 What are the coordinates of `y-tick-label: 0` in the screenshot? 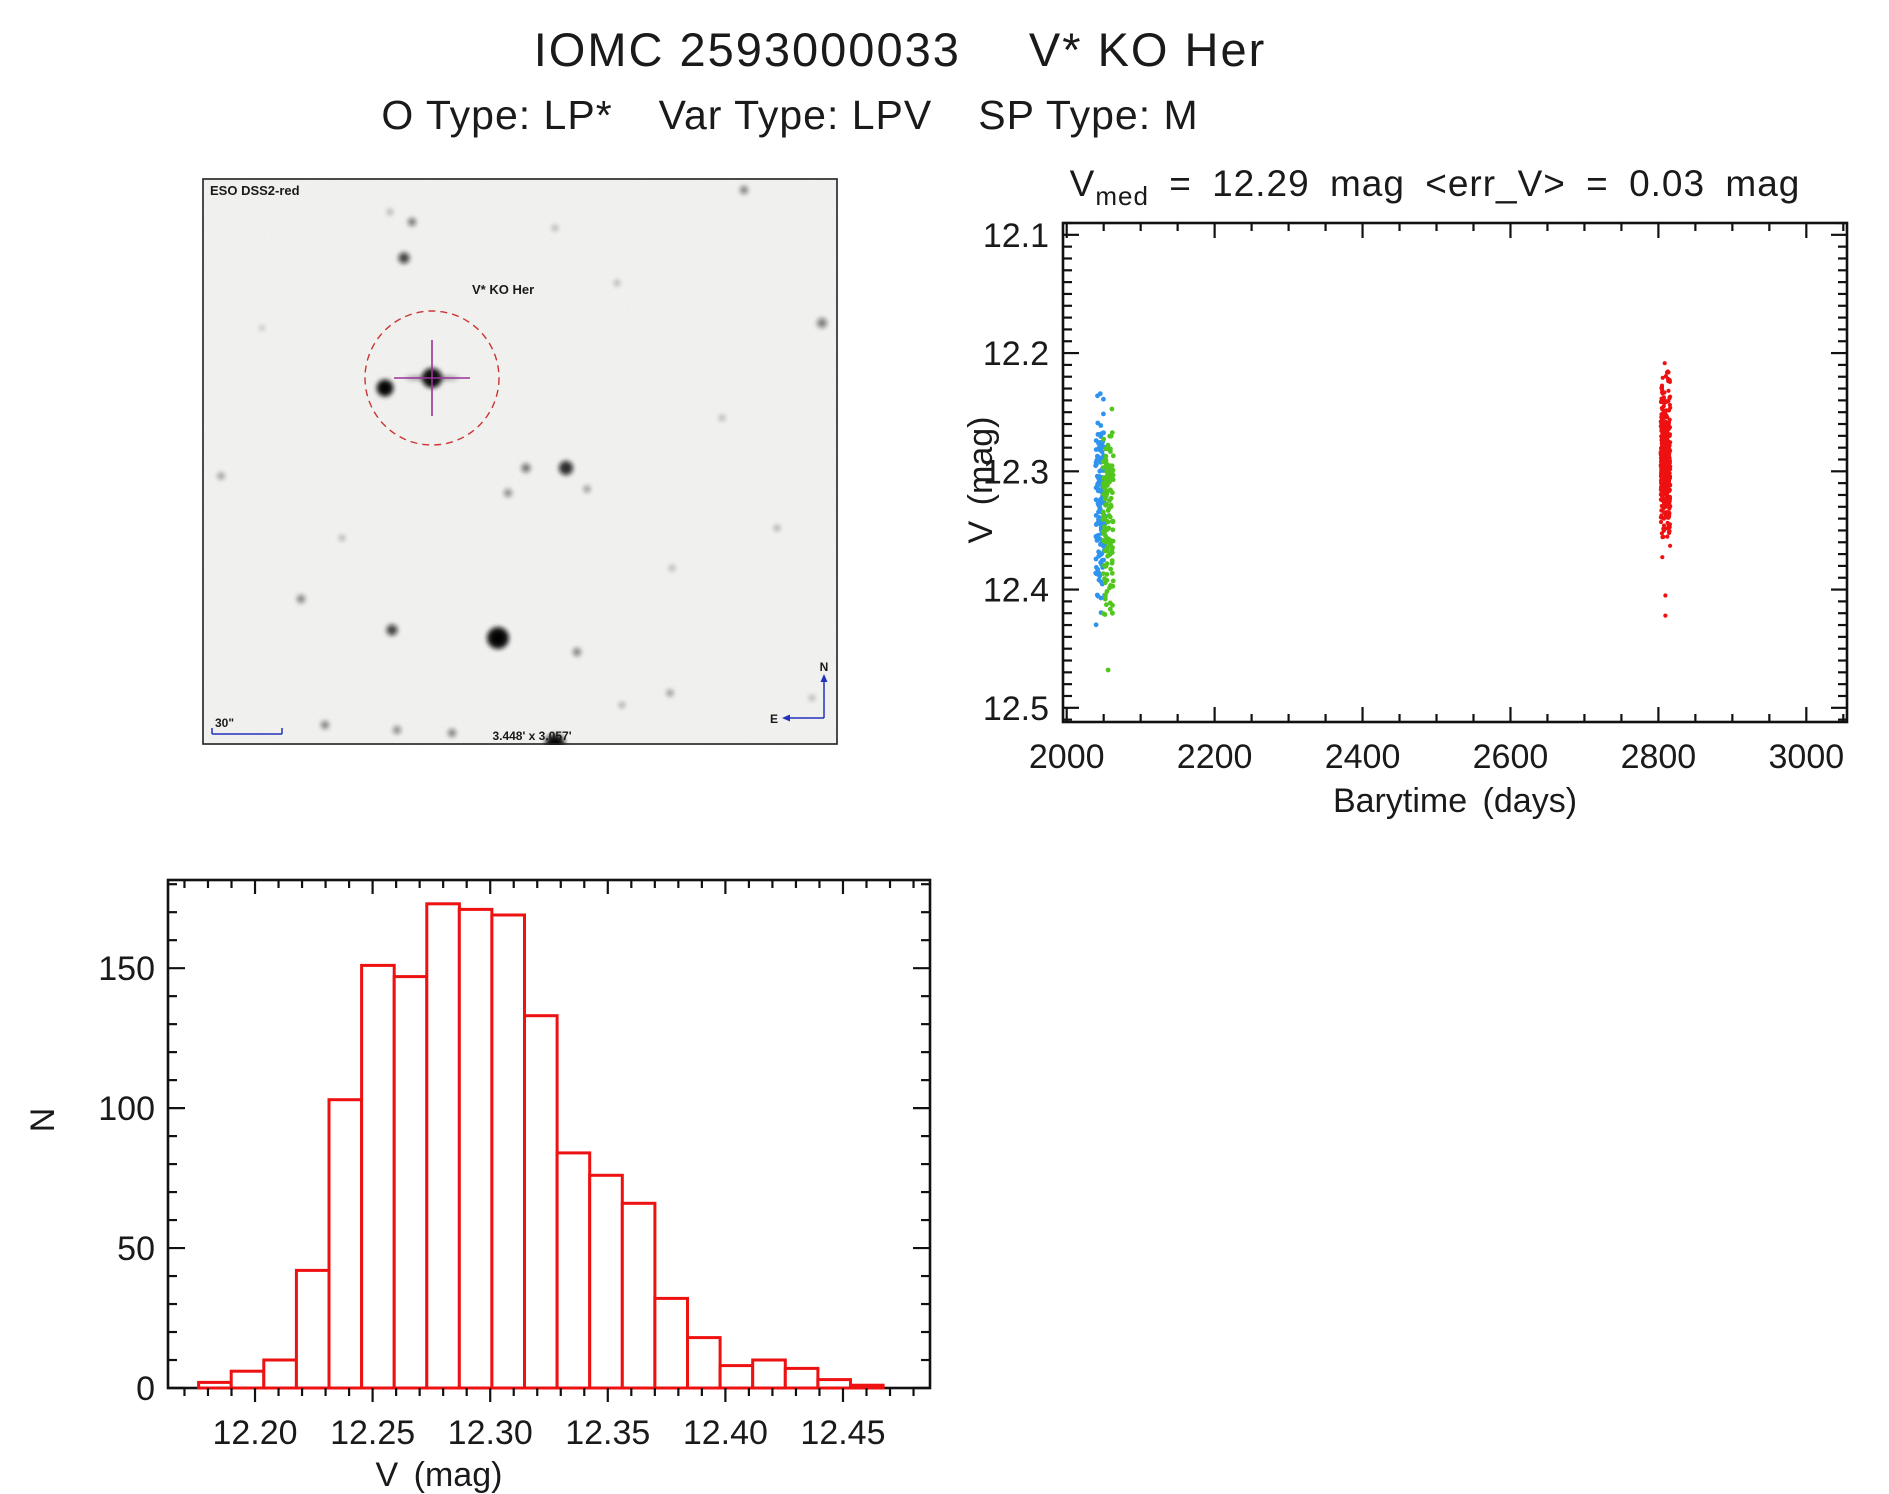 It's located at (145, 1389).